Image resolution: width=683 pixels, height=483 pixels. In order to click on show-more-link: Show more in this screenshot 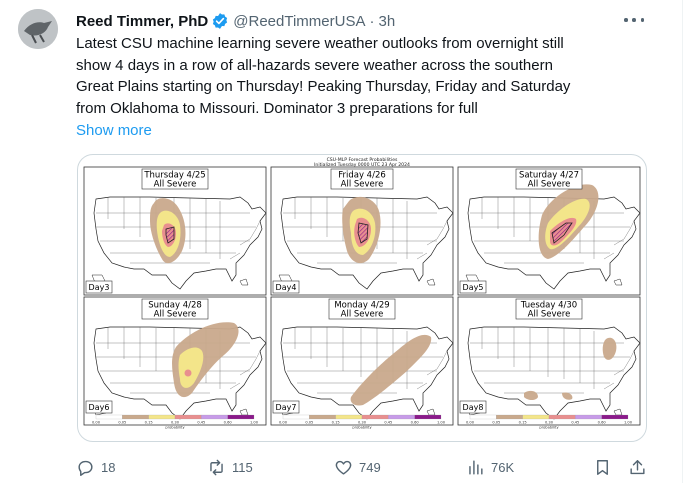, I will do `click(114, 130)`.